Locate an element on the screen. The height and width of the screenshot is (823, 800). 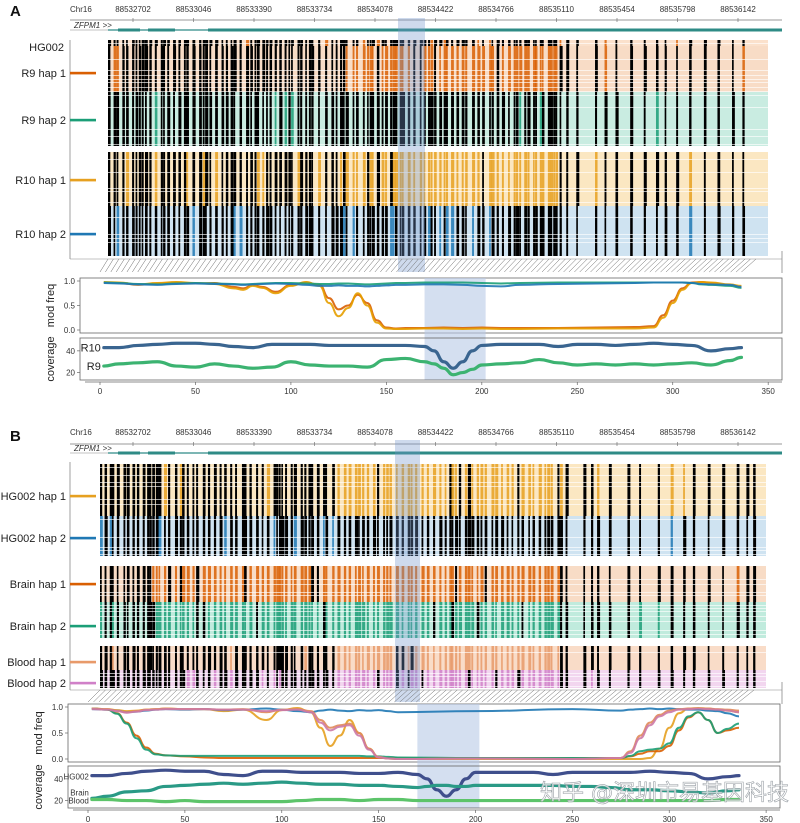
track-color-key is located at coordinates (83, 538).